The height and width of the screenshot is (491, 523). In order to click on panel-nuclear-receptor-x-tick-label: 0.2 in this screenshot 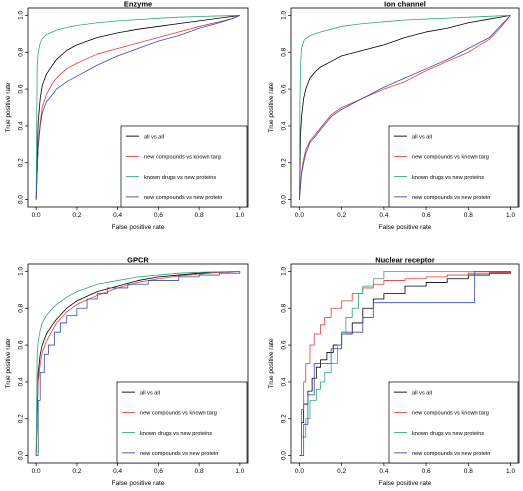, I will do `click(341, 471)`.